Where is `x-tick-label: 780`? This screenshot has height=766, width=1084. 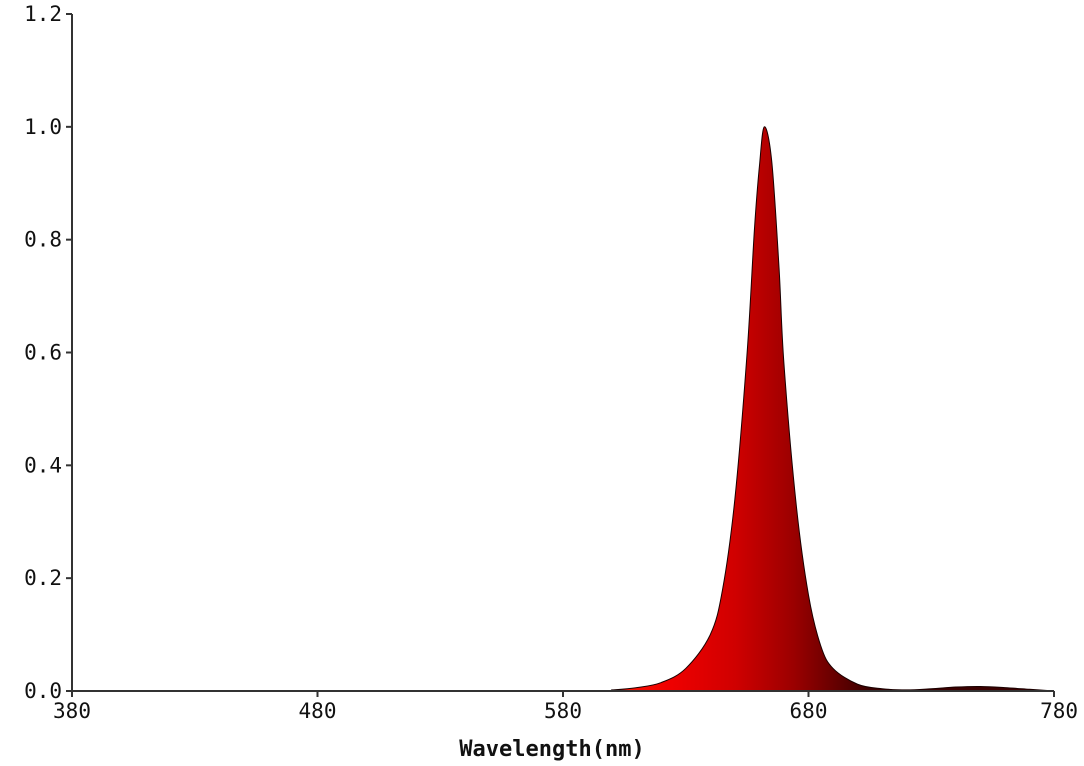
x-tick-label: 780 is located at coordinates (1059, 711).